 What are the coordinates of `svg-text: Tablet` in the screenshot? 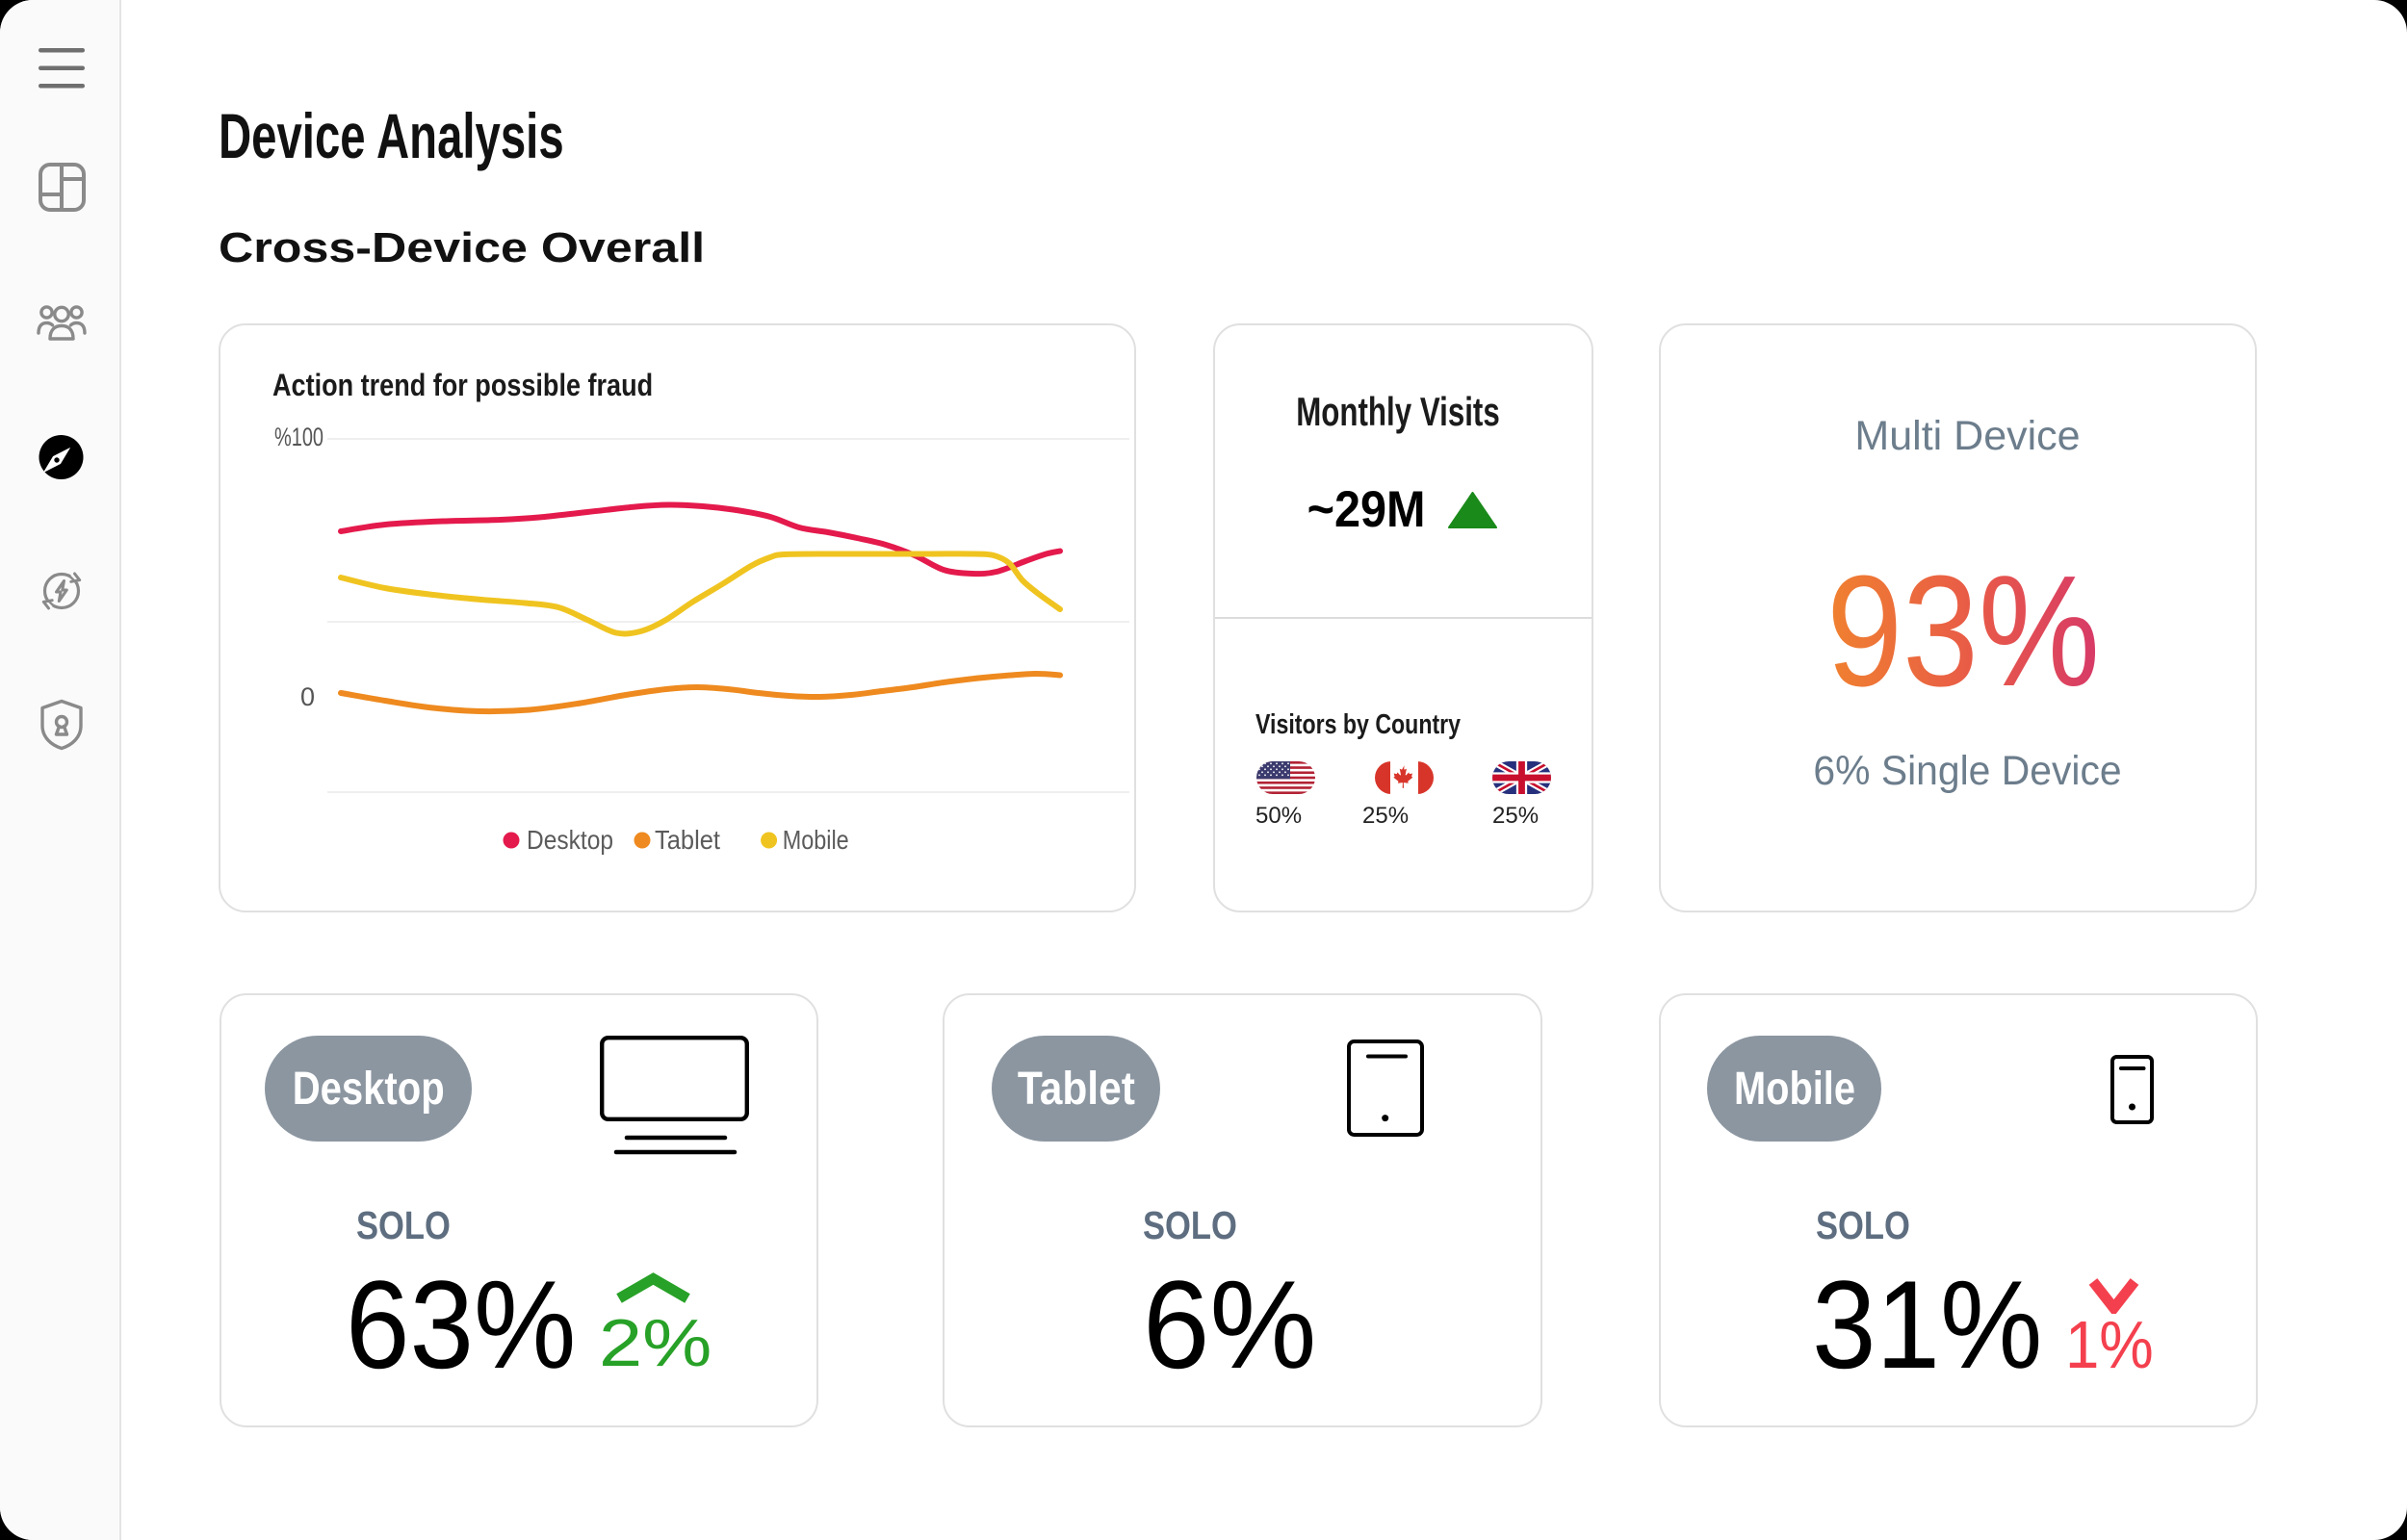 It's located at (687, 840).